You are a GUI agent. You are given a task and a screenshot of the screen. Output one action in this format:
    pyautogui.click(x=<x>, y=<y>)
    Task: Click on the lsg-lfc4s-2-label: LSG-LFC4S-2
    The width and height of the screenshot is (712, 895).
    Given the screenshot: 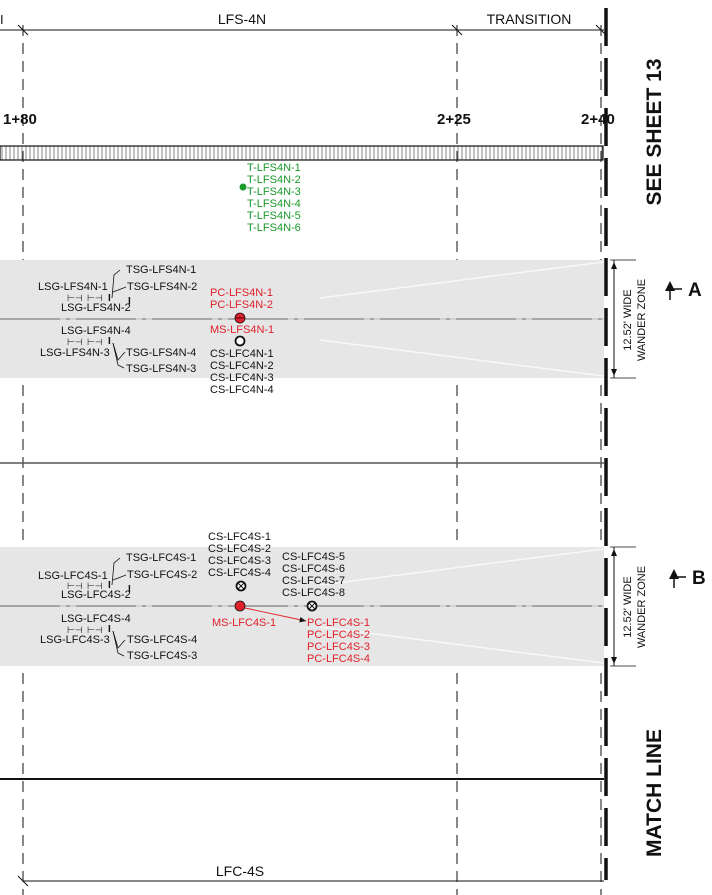 What is the action you would take?
    pyautogui.click(x=96, y=595)
    